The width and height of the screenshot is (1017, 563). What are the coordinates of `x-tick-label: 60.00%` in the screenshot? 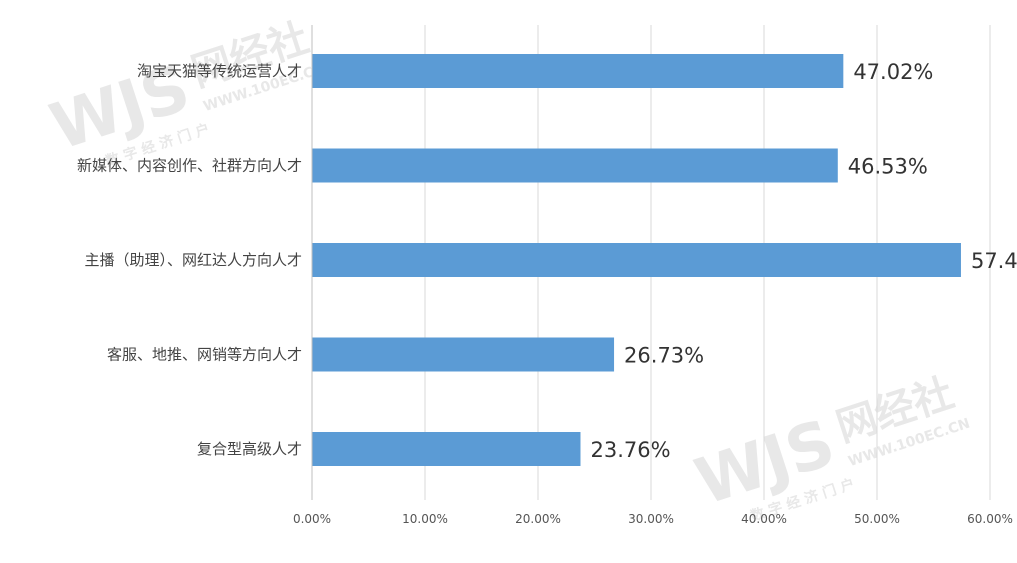 It's located at (990, 519).